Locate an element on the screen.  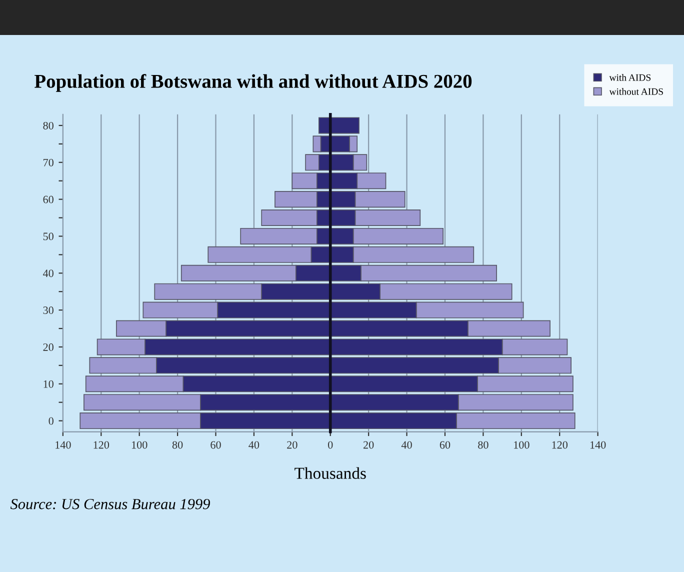
legend-label: with AIDS is located at coordinates (630, 77).